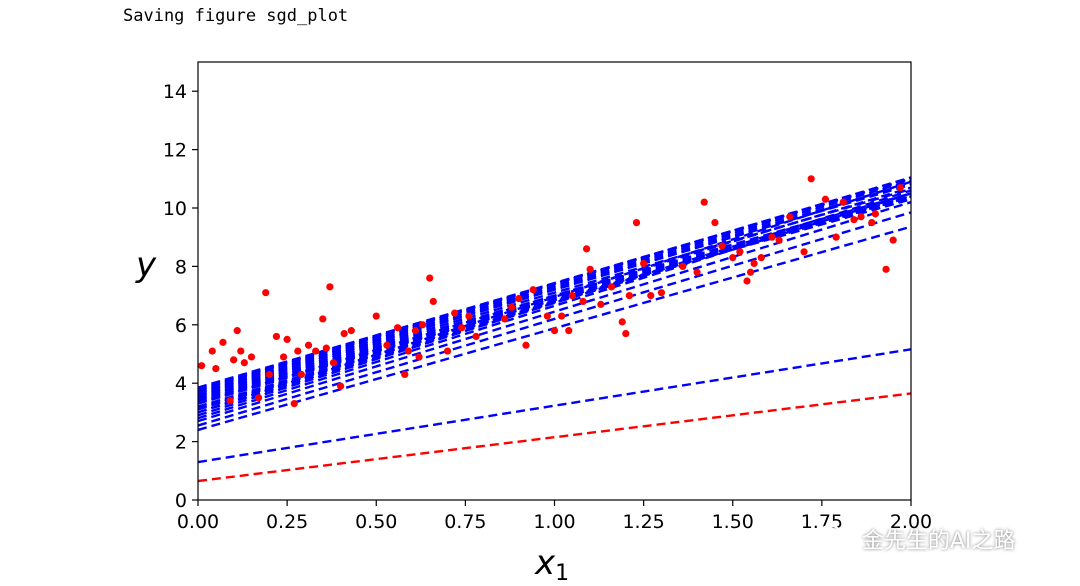 The image size is (1080, 586). I want to click on watermark-text: 金先生的AI之路, so click(939, 541).